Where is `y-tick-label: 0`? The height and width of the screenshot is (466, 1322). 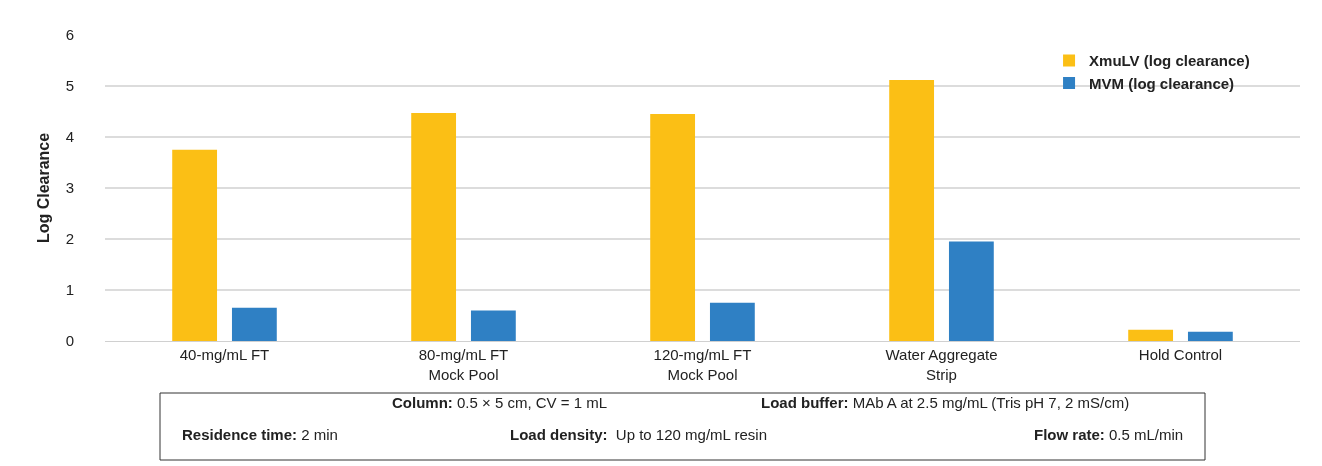 y-tick-label: 0 is located at coordinates (69, 341).